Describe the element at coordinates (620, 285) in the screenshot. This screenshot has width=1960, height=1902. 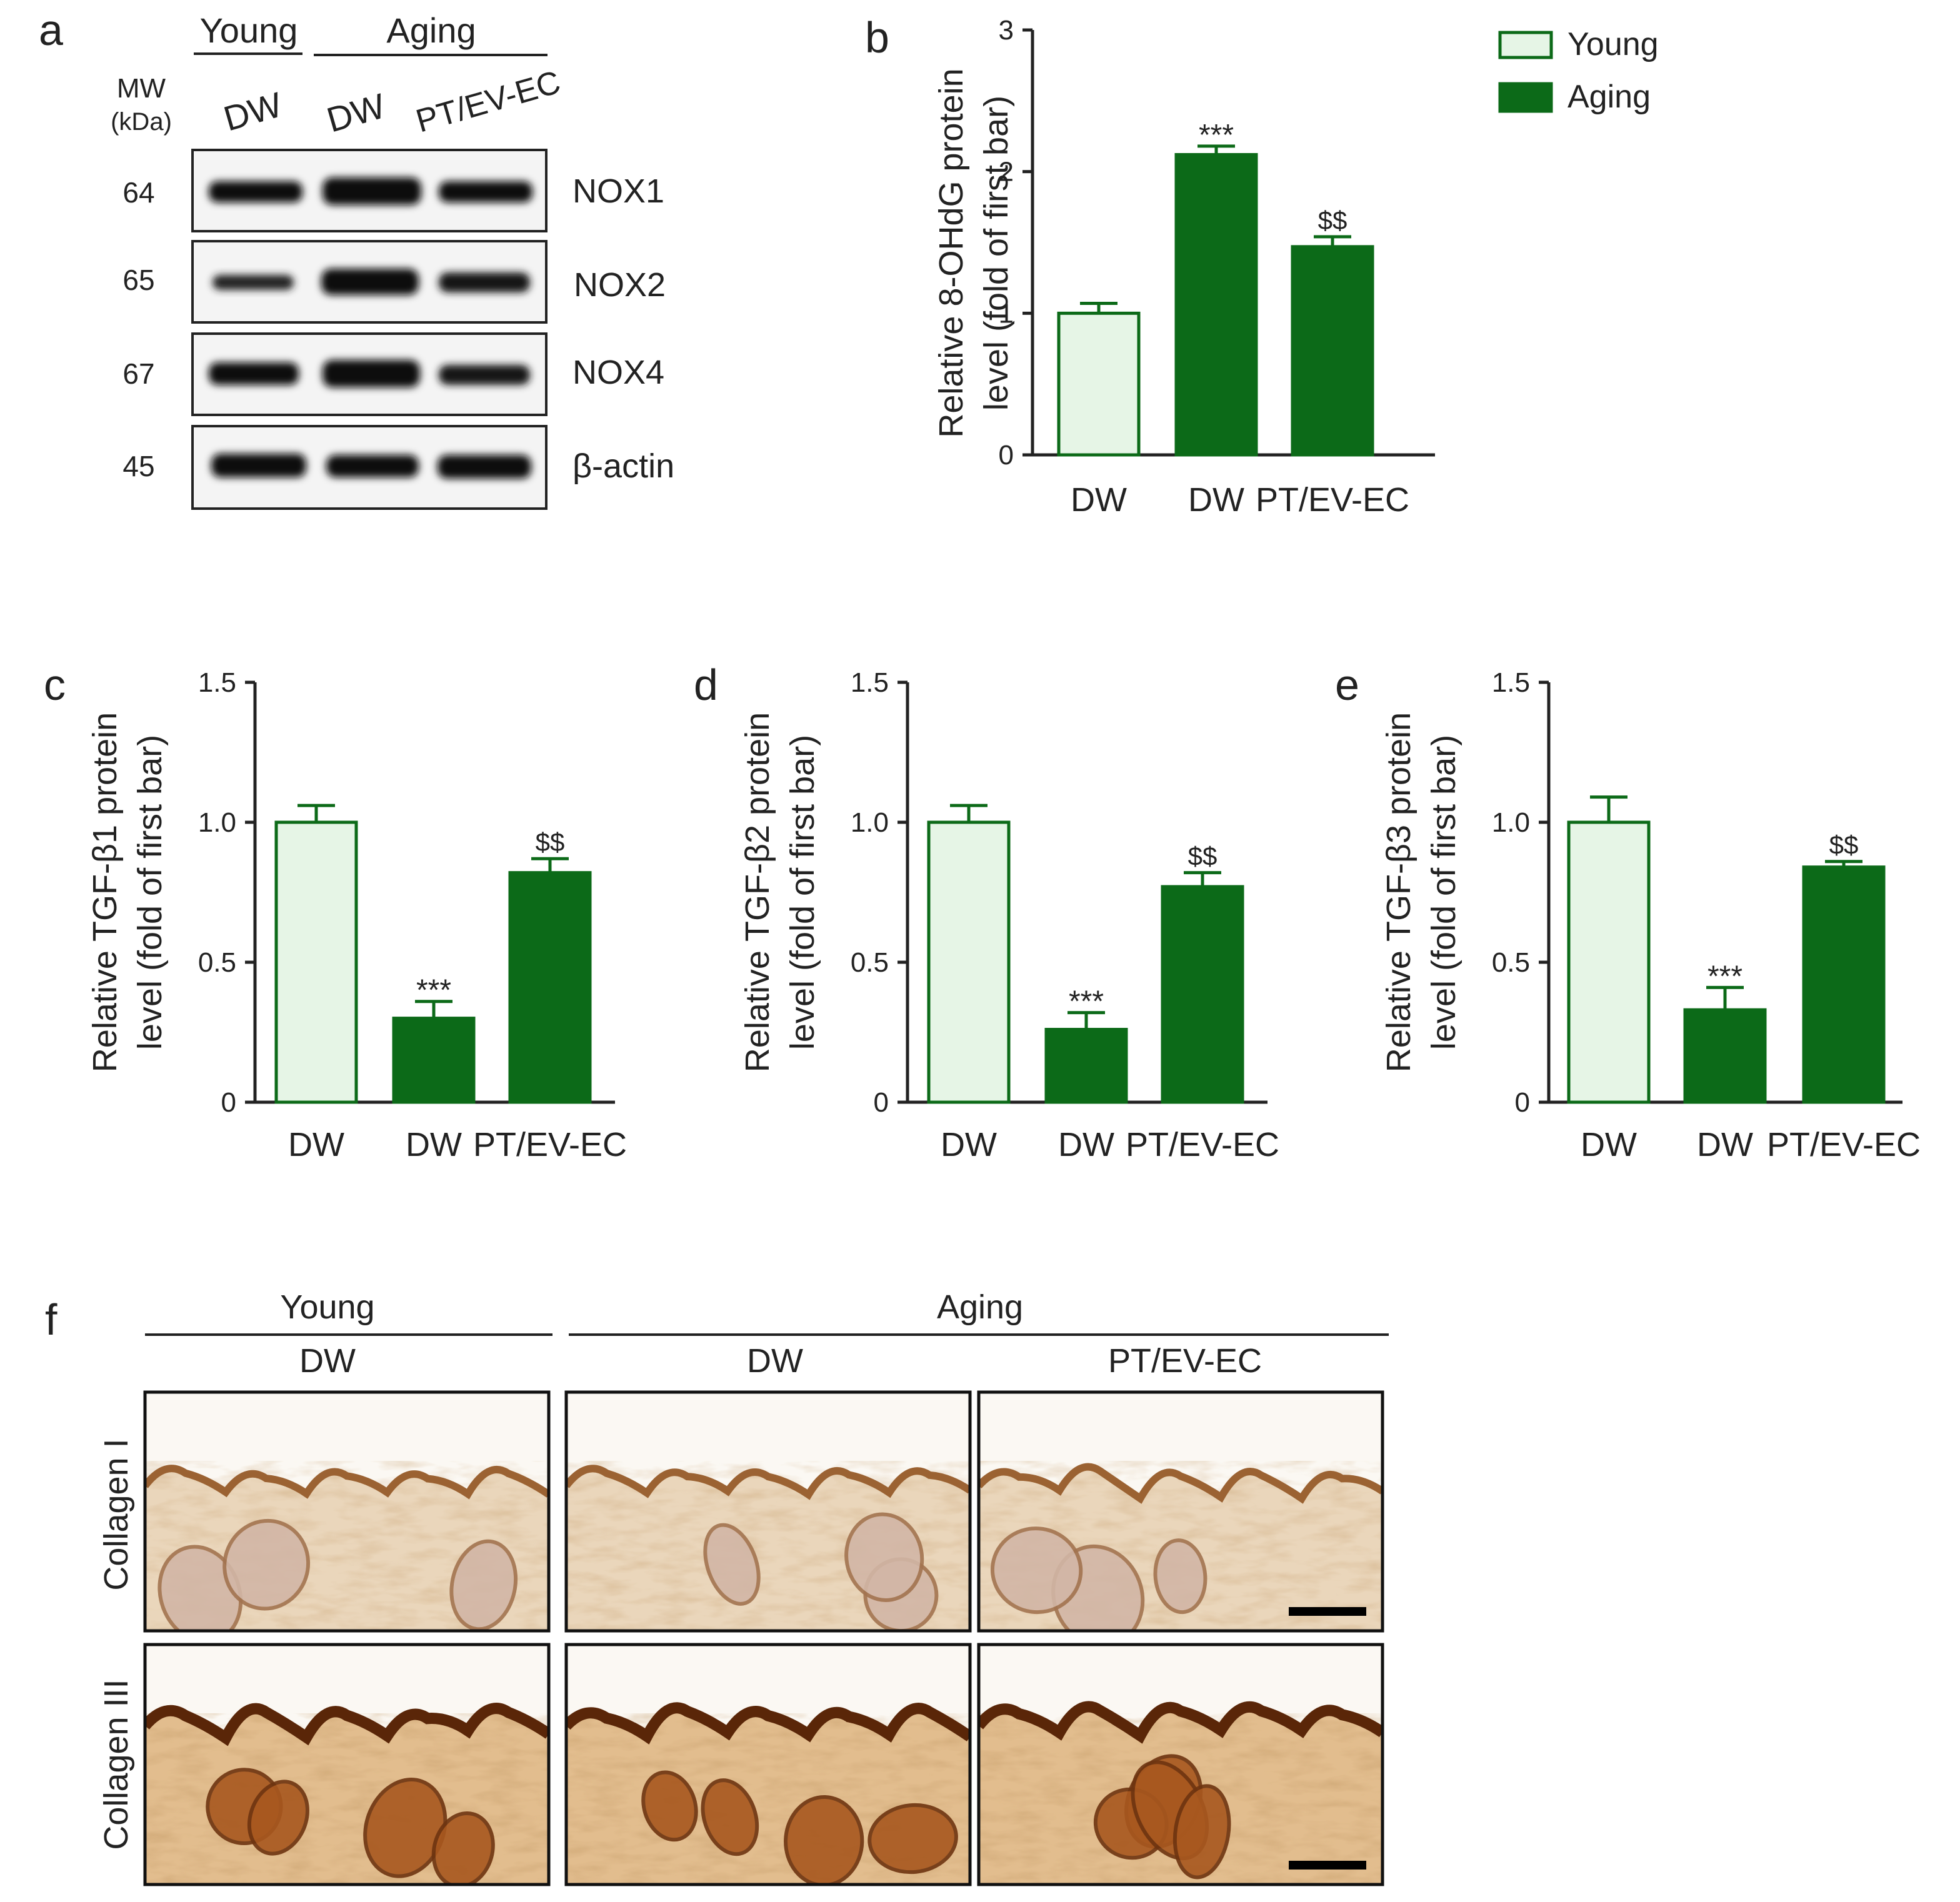
I see `protein-label: NOX2` at that location.